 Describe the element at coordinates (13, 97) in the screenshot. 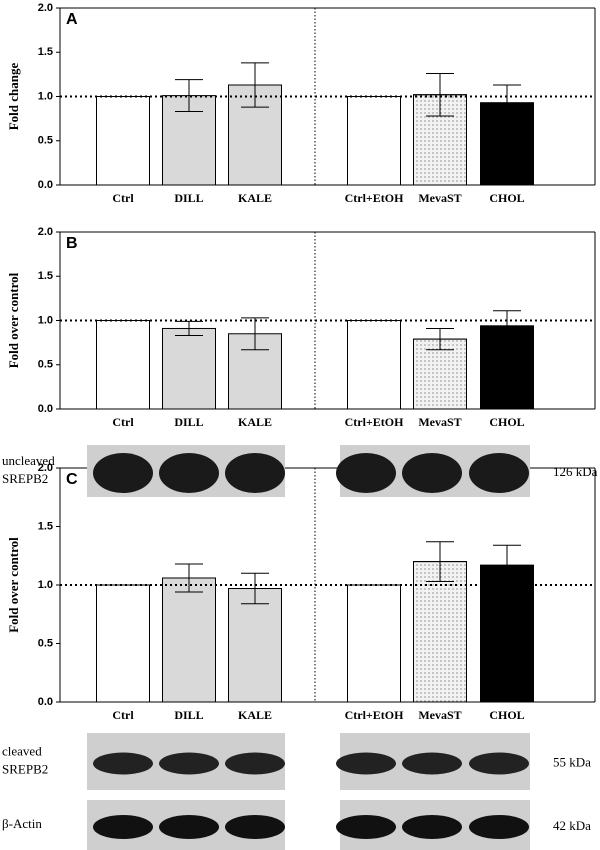

I see `y-axis-label: Fold change` at that location.